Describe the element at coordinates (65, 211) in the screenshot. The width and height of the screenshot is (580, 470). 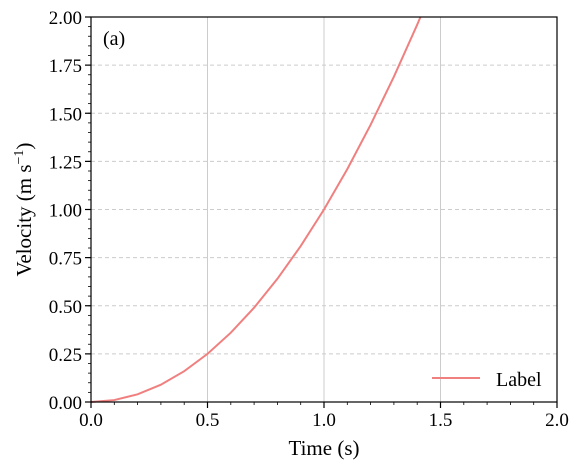
I see `y-tick-label: 1.00` at that location.